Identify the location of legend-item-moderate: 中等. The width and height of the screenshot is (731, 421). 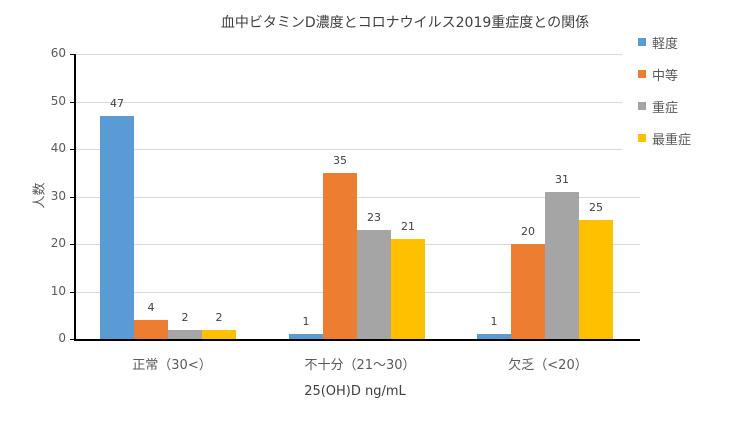
(664, 74).